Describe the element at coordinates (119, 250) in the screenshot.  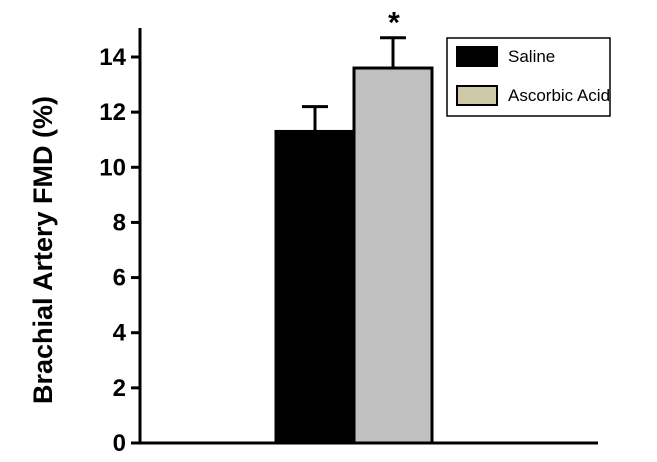
I see `y-axis-ticks: 0 2 4 6 8 10 12 14` at that location.